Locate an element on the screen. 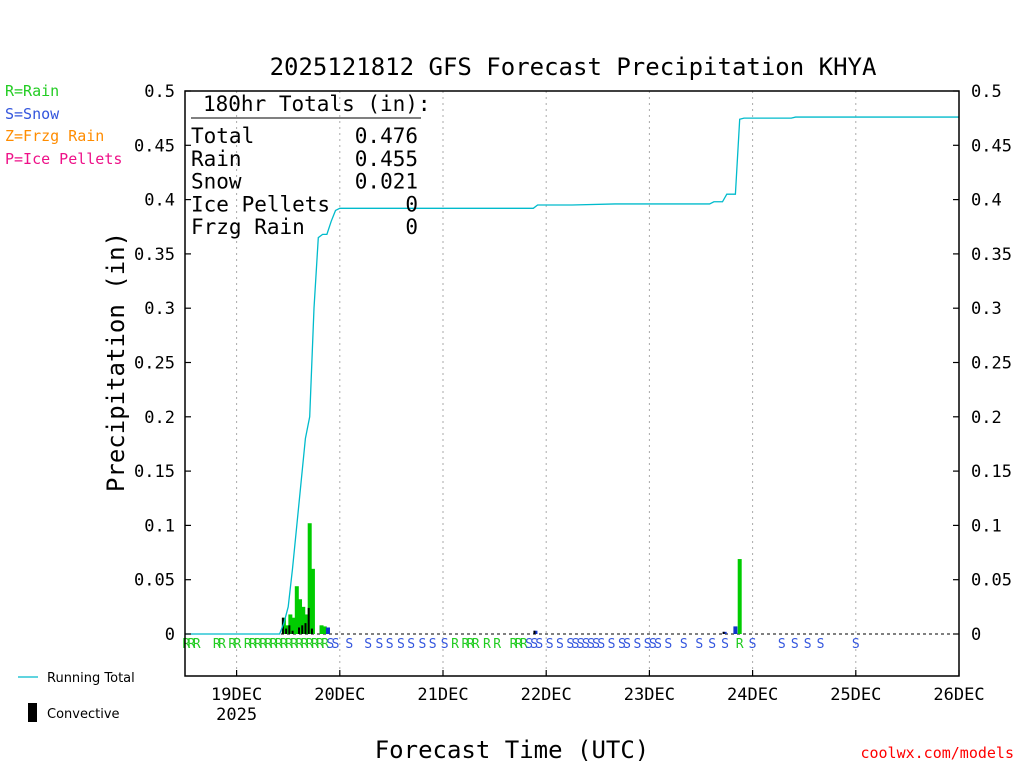 The height and width of the screenshot is (768, 1024). totals-label: Ice Pellets is located at coordinates (260, 204).